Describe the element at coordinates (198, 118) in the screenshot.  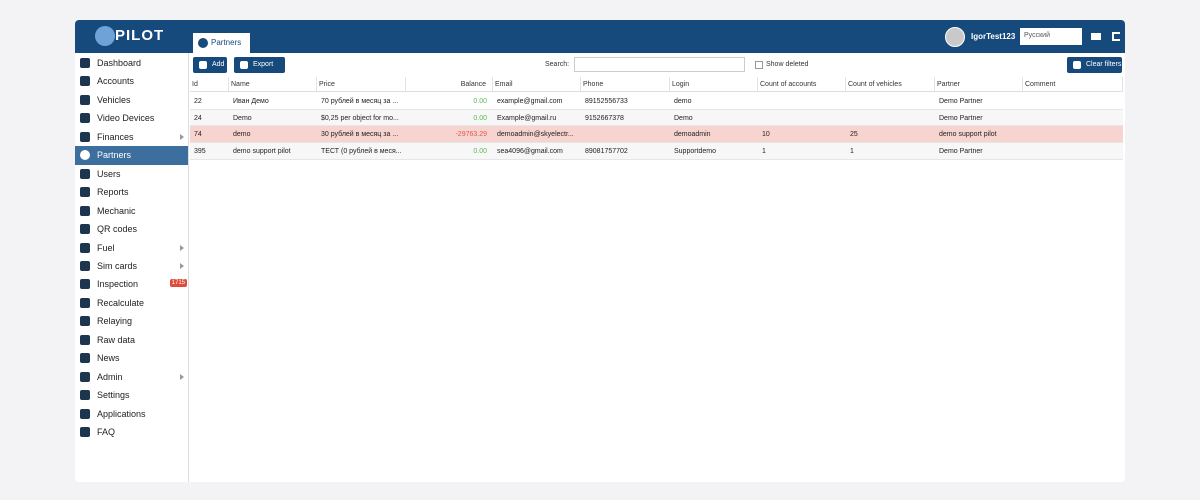
I see `table-cell: 24` at that location.